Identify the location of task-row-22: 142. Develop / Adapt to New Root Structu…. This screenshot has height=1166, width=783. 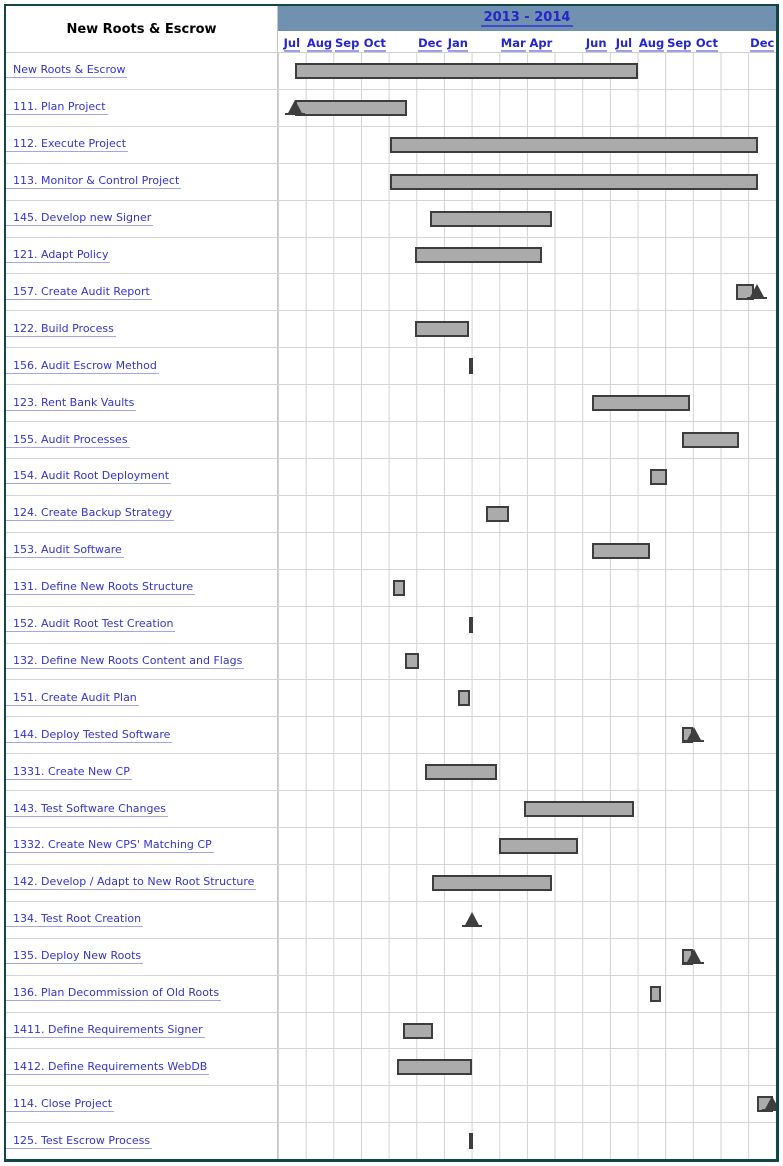
(391, 883).